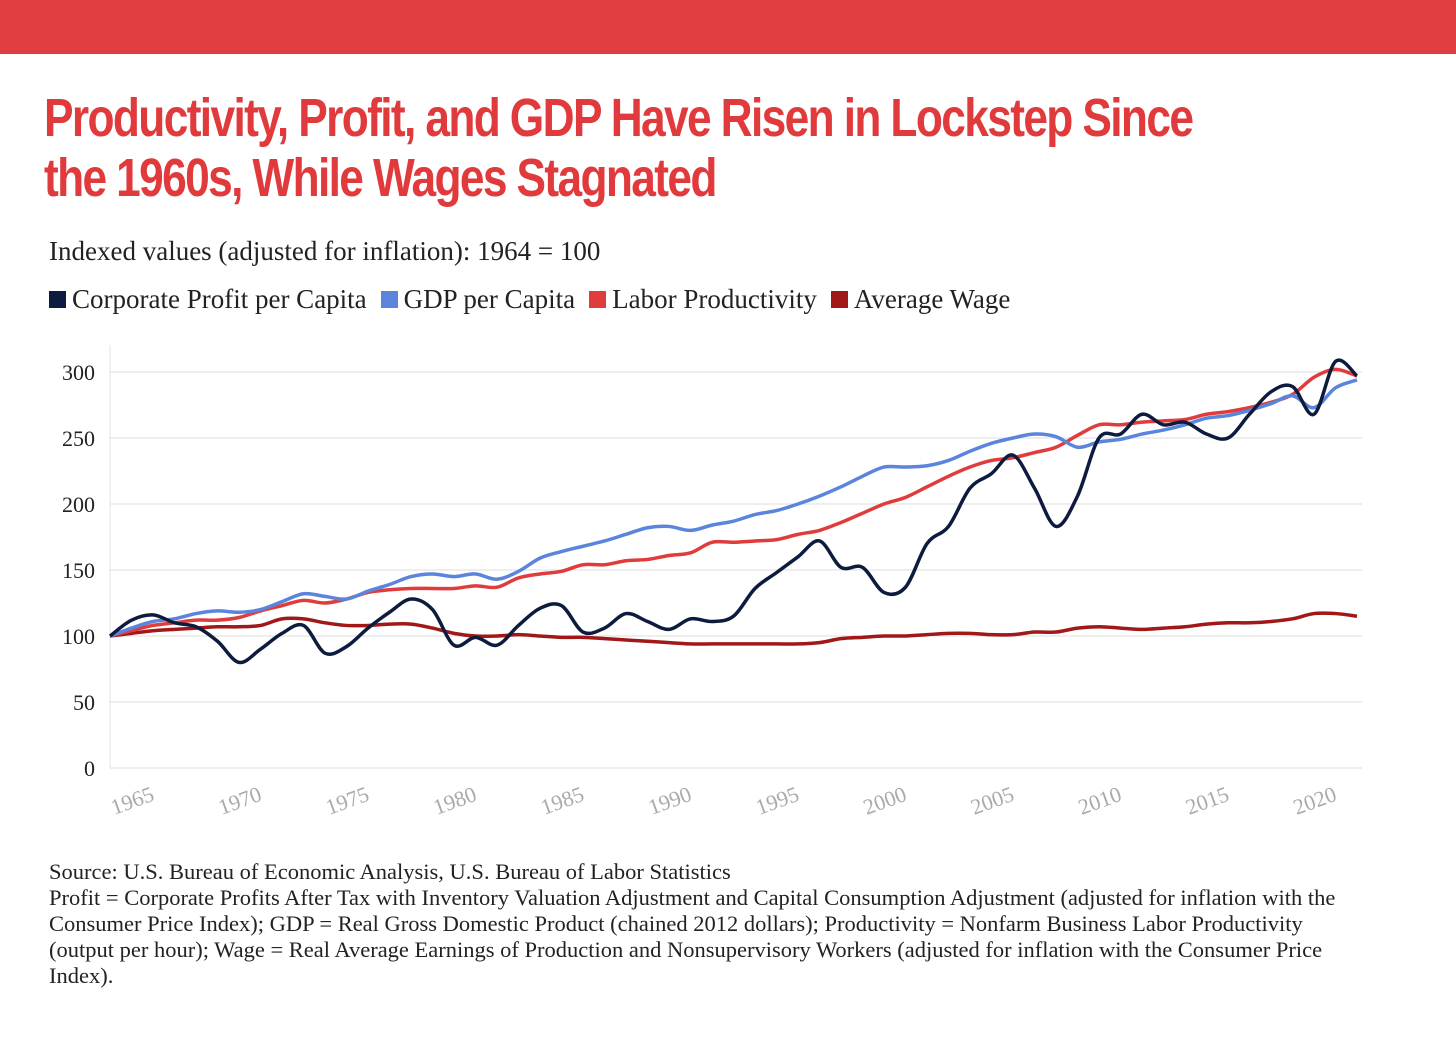 The width and height of the screenshot is (1456, 1038). Describe the element at coordinates (78, 438) in the screenshot. I see `y-tick-label: 250` at that location.